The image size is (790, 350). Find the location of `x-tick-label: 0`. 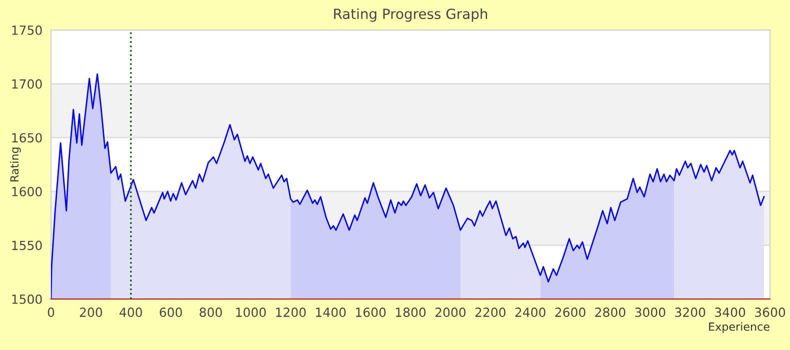

x-tick-label: 0 is located at coordinates (51, 313).